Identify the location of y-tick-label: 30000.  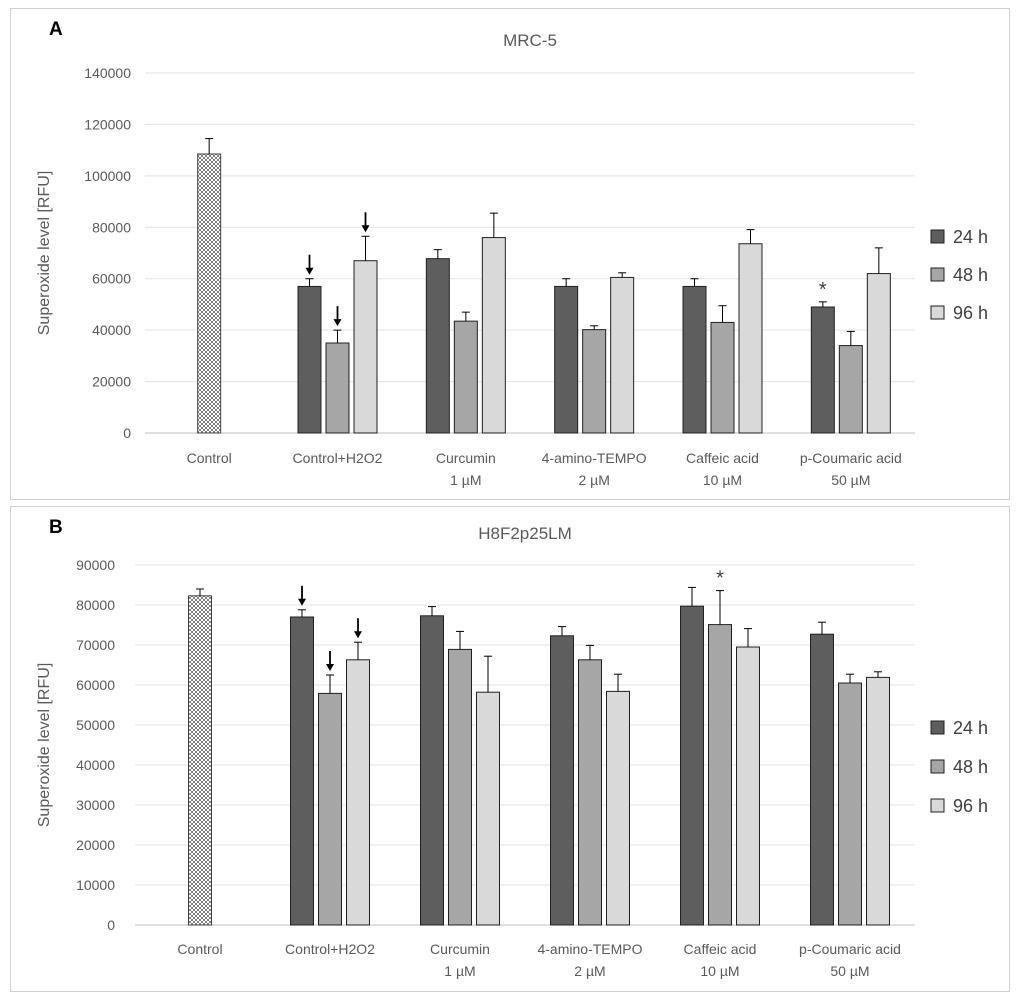
(95, 805).